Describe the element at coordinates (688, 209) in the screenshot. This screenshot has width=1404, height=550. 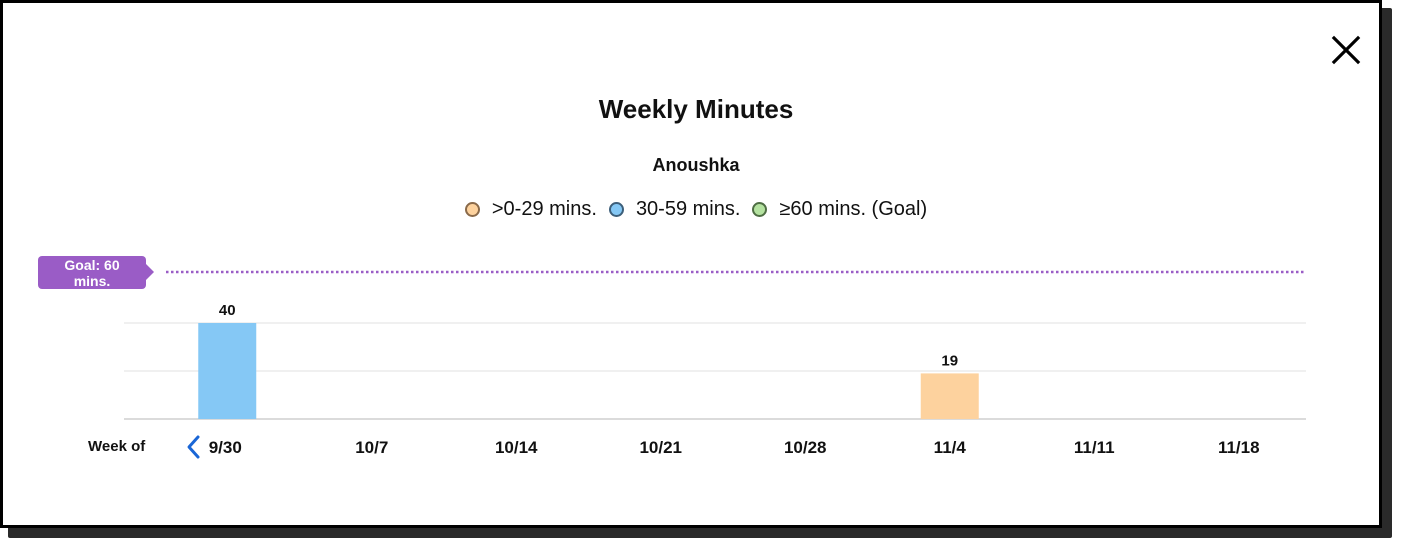
I see `legend-label-blue: 30-59 mins.` at that location.